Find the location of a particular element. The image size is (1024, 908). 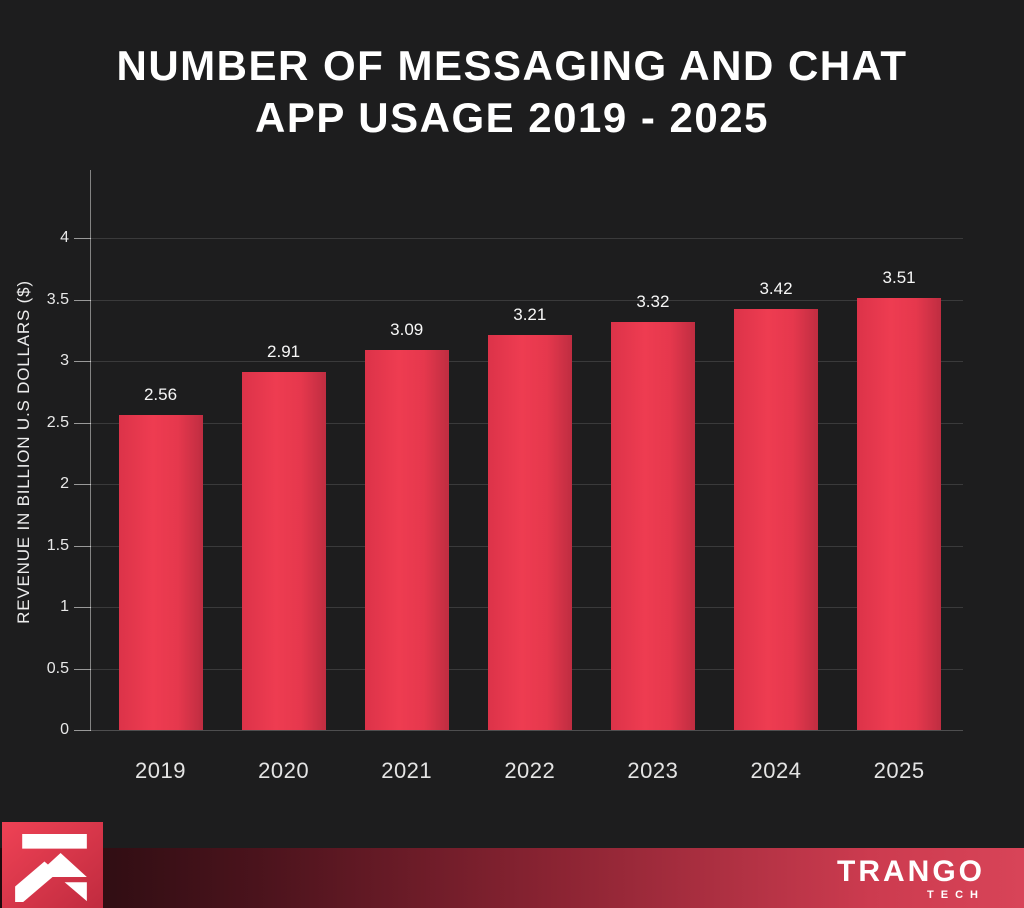

y-tick-label-2.5: 2.5 is located at coordinates (57, 422).